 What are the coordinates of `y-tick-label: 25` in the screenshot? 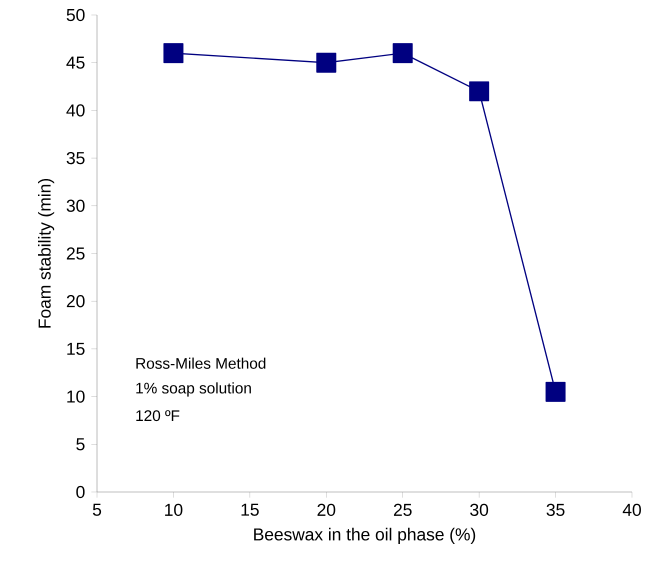 It's located at (75, 253).